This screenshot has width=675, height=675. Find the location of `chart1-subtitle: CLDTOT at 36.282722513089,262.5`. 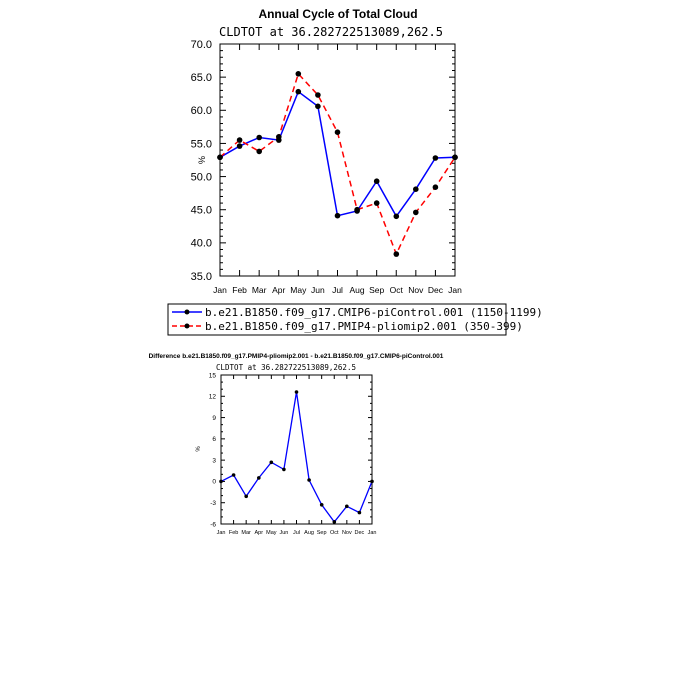

chart1-subtitle: CLDTOT at 36.282722513089,262.5 is located at coordinates (331, 32).